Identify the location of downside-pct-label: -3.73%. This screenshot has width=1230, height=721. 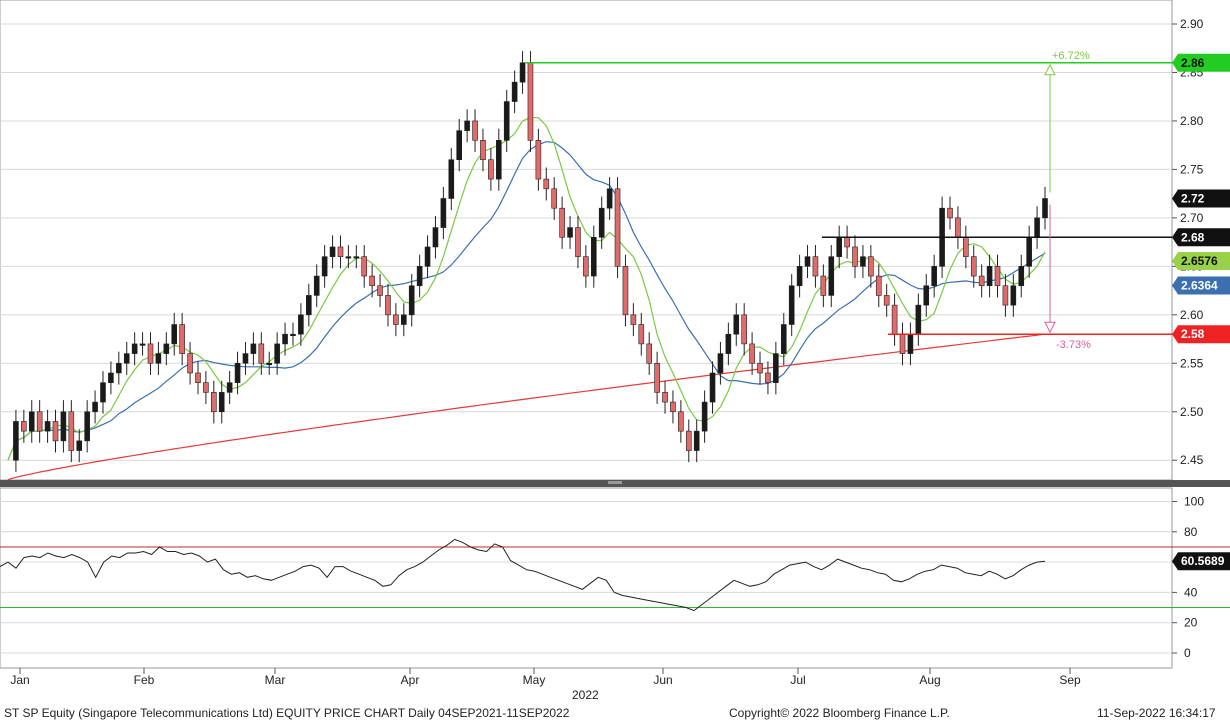
(1073, 345).